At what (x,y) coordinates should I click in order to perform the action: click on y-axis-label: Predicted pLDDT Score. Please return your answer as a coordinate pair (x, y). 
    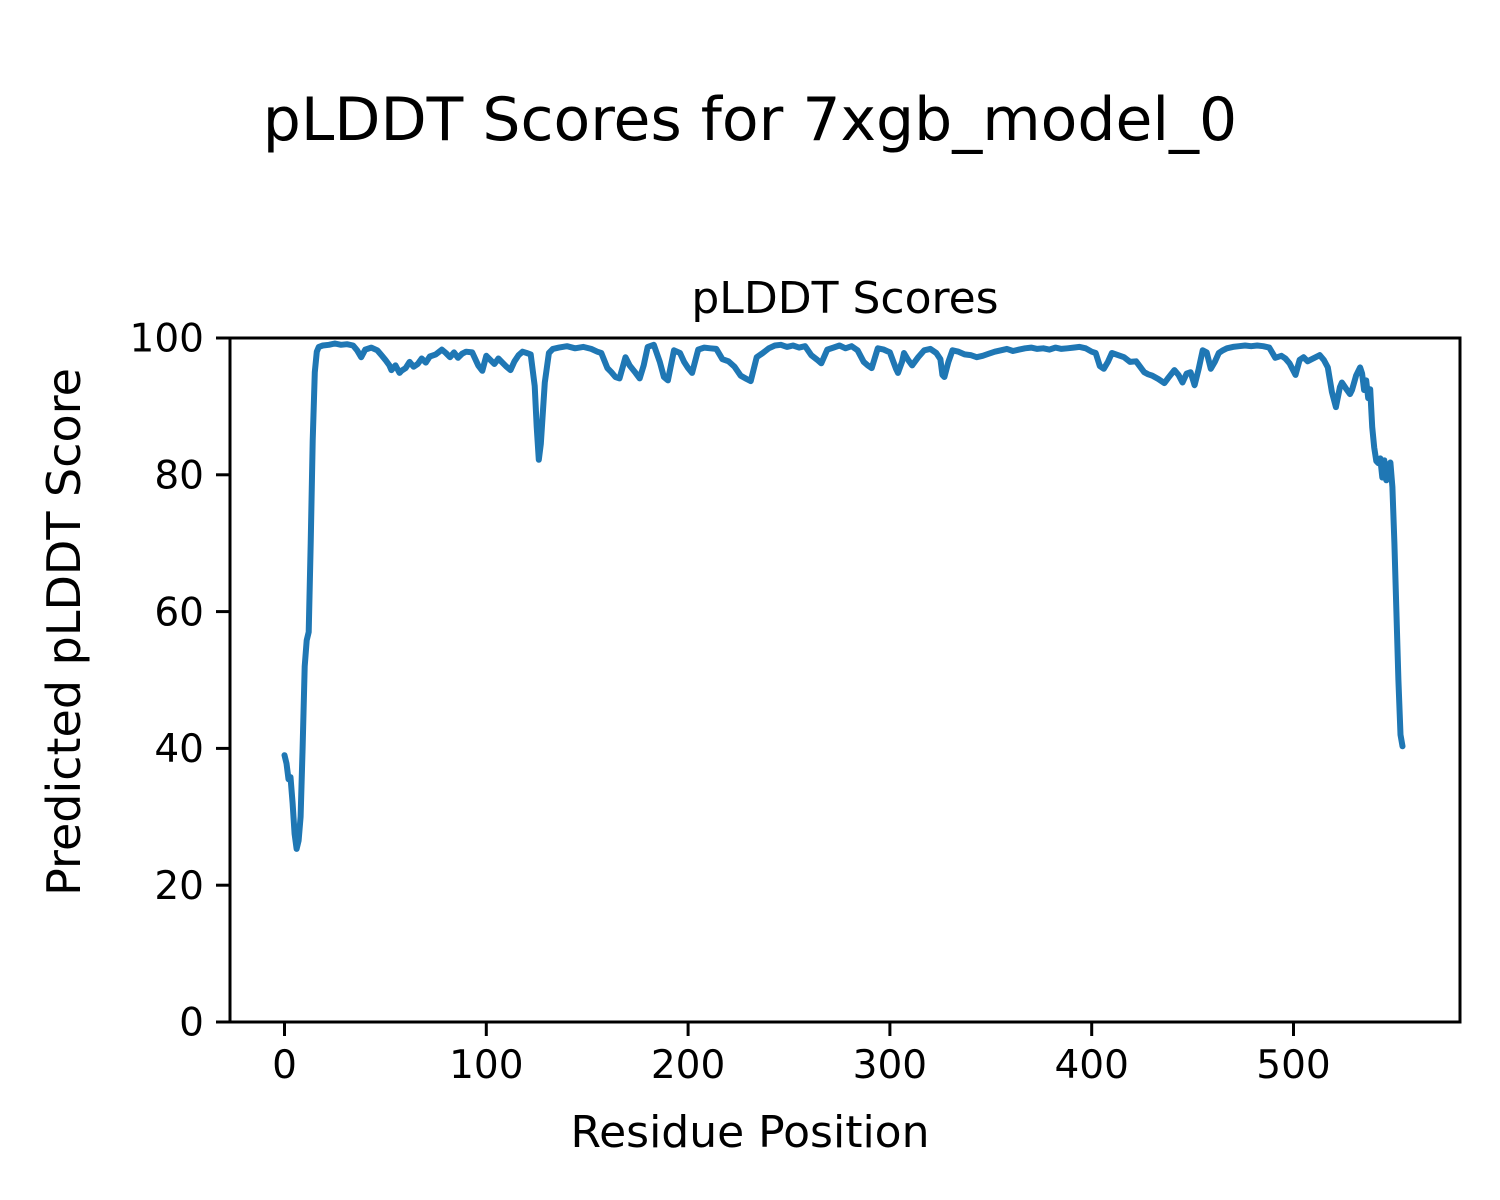
    Looking at the image, I should click on (64, 632).